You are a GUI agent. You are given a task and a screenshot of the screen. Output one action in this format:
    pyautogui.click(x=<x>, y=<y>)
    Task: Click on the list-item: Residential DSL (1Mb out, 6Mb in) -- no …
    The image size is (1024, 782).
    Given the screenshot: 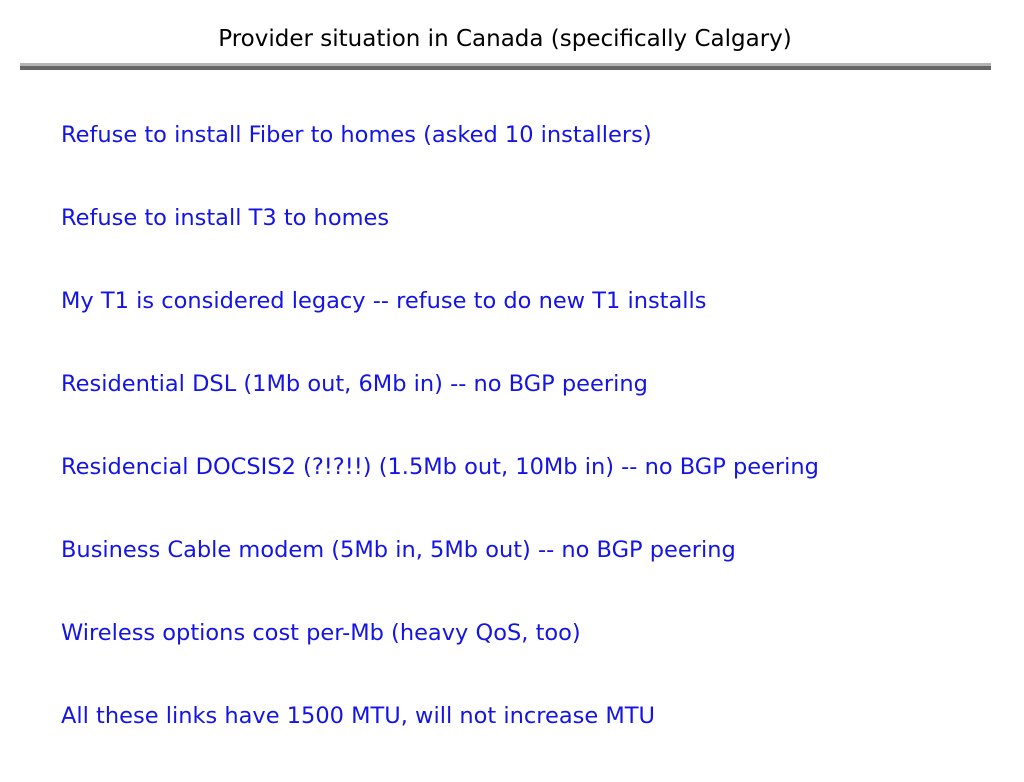 What is the action you would take?
    pyautogui.click(x=354, y=384)
    